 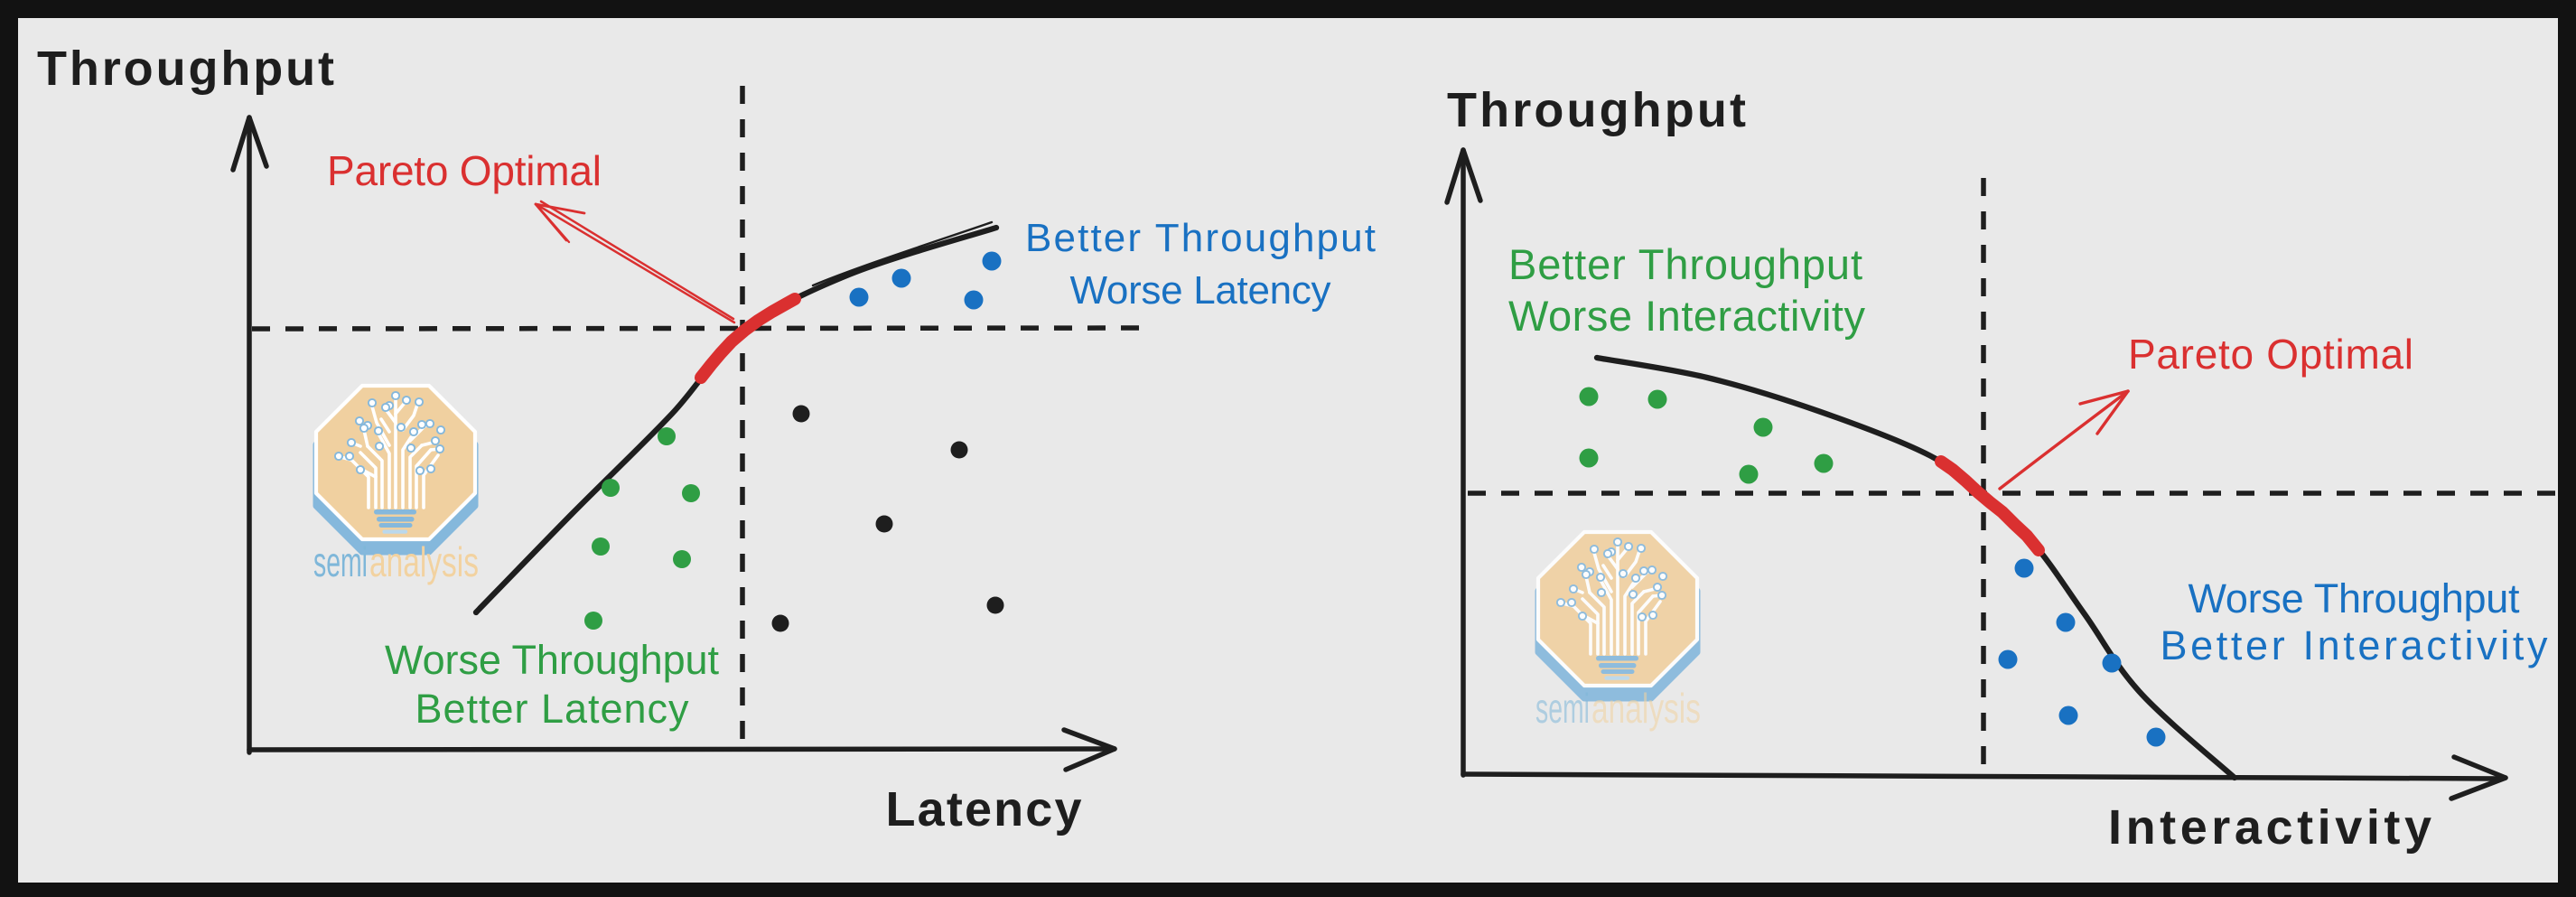 I want to click on svg-text: Better Interactivity, so click(x=2355, y=645).